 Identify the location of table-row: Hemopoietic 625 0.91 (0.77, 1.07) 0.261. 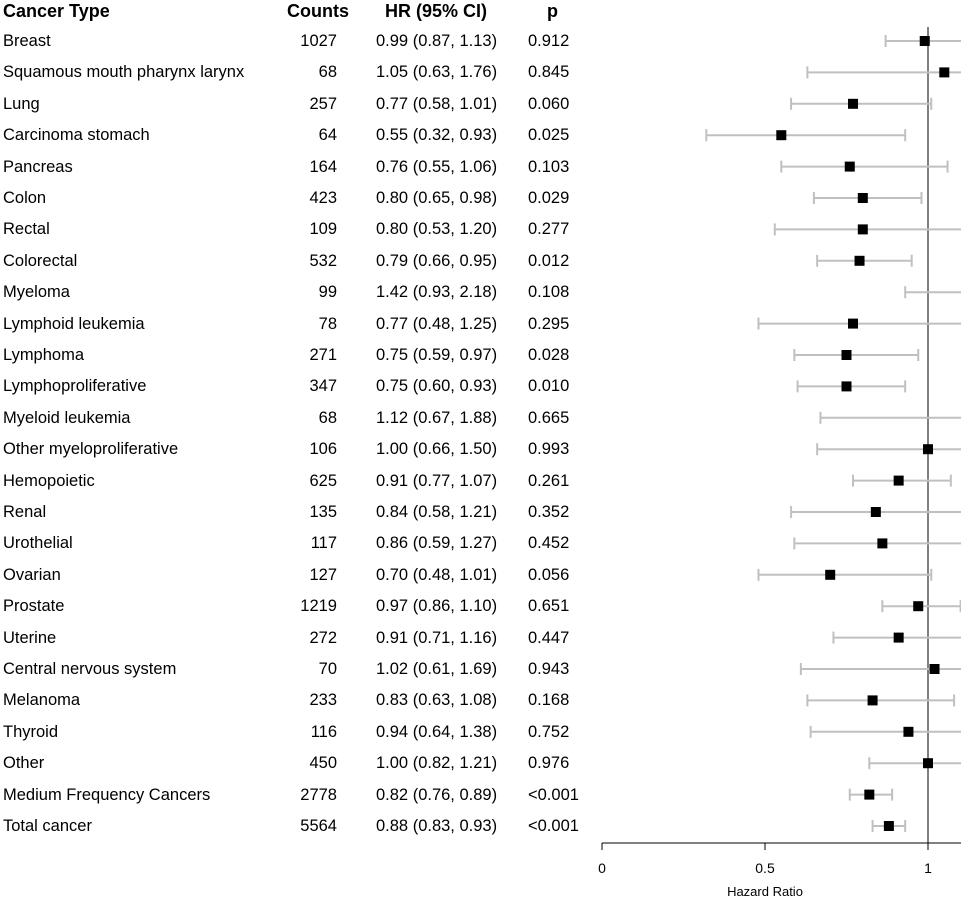
(300, 481).